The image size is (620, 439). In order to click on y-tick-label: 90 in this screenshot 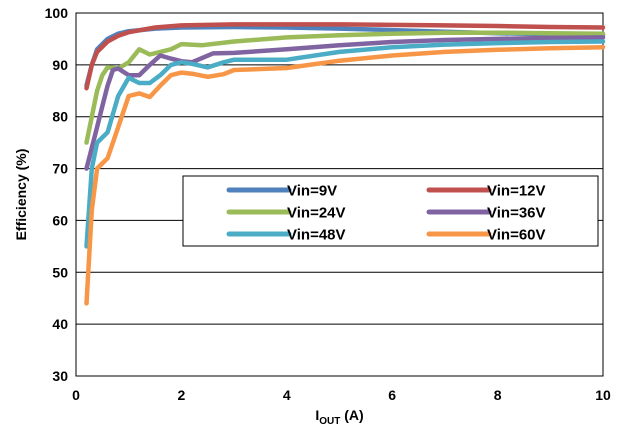, I will do `click(60, 65)`.